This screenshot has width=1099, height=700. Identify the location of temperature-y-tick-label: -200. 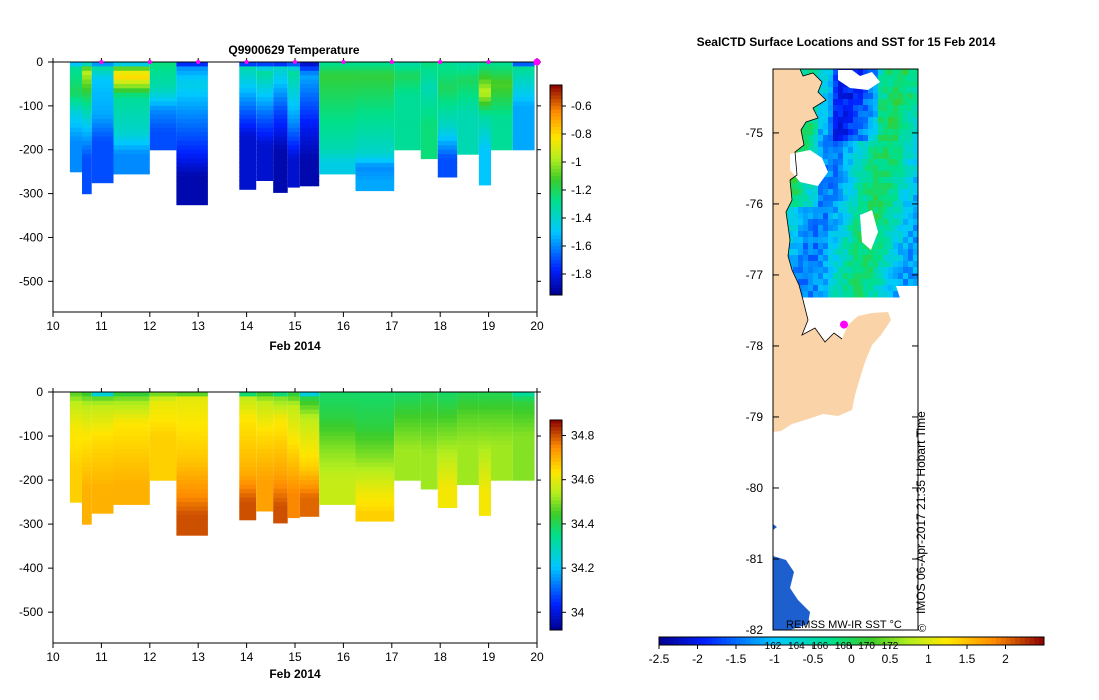
(31, 150).